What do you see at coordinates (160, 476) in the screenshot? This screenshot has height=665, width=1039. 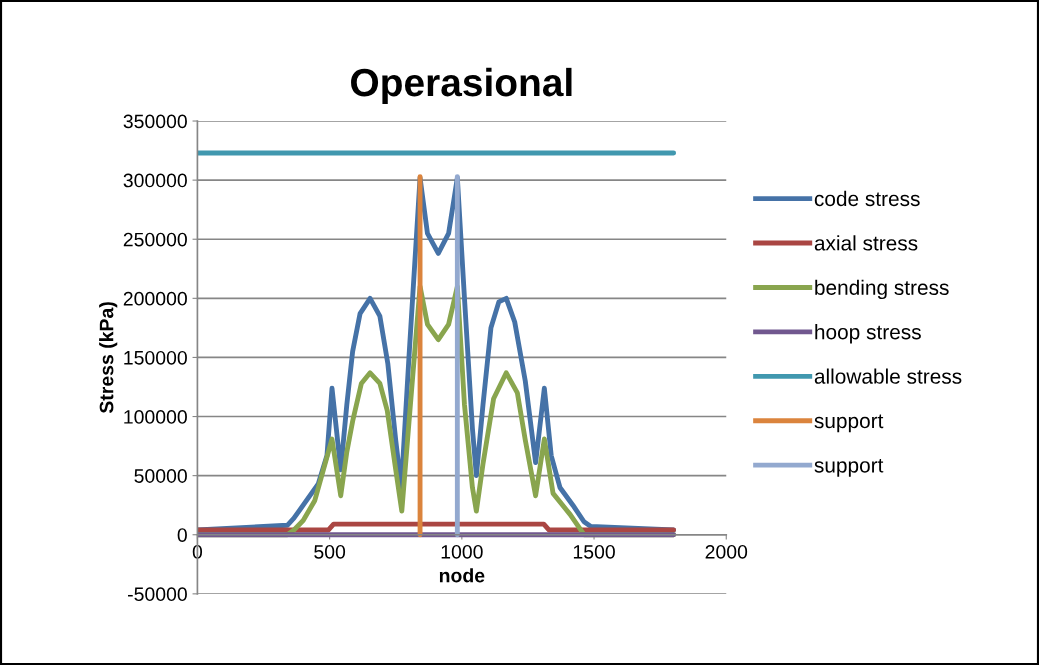 I see `y-tick-label: 50000` at bounding box center [160, 476].